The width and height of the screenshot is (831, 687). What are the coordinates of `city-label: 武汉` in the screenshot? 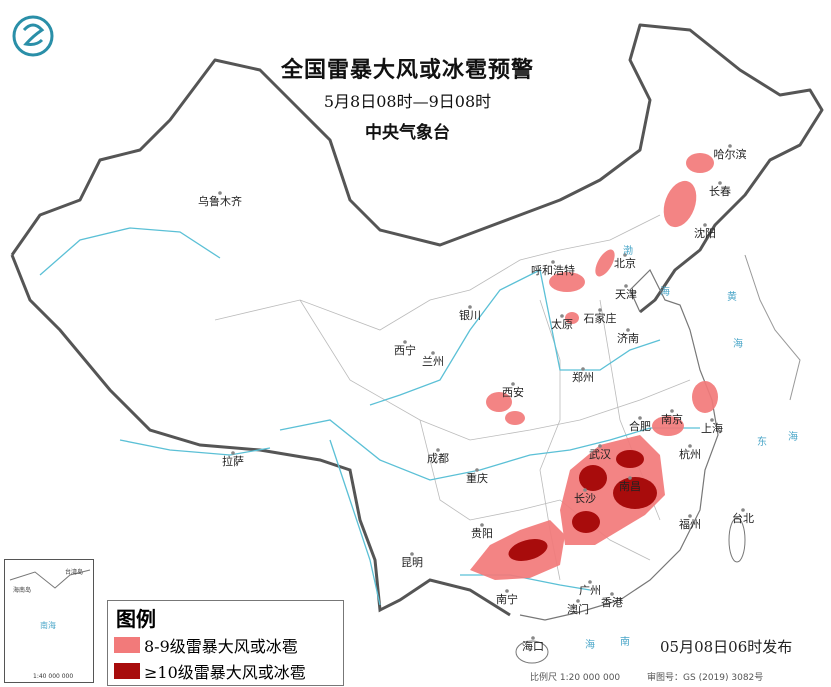 It's located at (600, 454).